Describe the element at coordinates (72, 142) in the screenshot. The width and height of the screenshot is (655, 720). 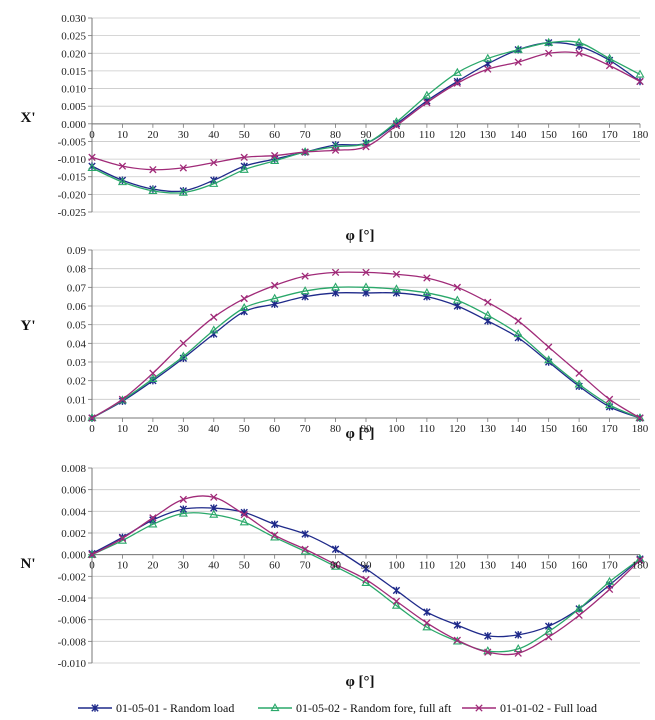
I see `y-tick-label: -0.005` at that location.